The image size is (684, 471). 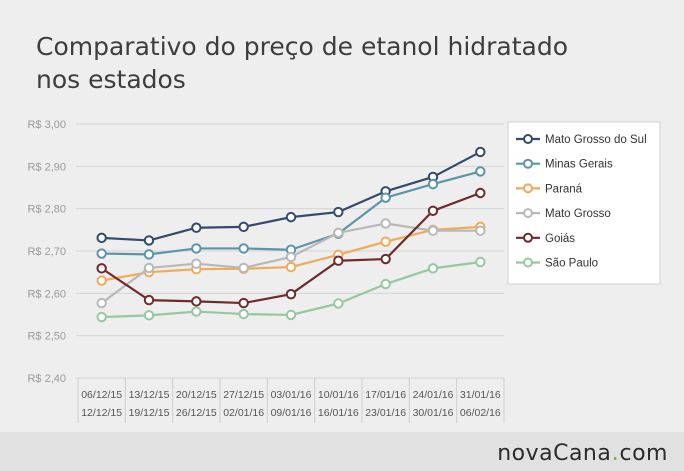 What do you see at coordinates (46, 125) in the screenshot?
I see `y-tick-label: R$ 3,00` at bounding box center [46, 125].